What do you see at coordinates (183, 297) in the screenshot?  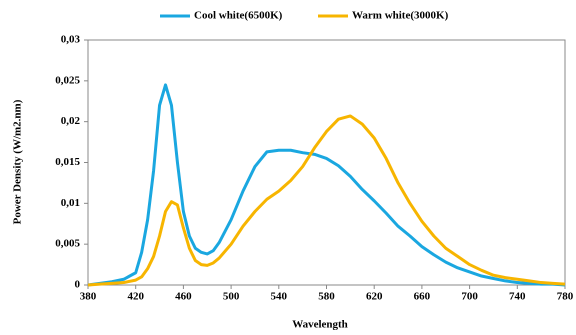 I see `x-tick-label: 460` at bounding box center [183, 297].